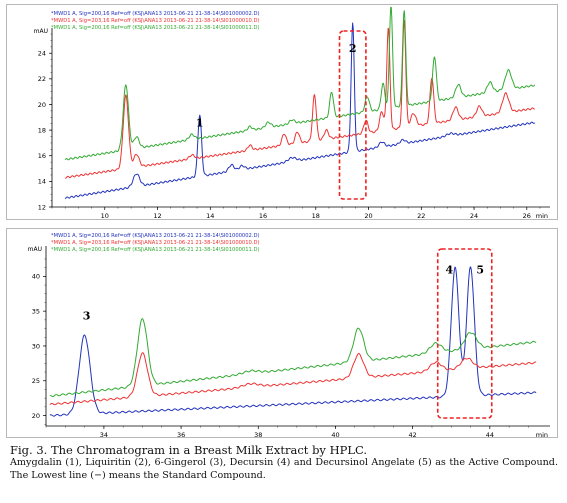 This screenshot has height=503, width=567. Describe the element at coordinates (293, 379) in the screenshot. I see `series-line-red` at that location.